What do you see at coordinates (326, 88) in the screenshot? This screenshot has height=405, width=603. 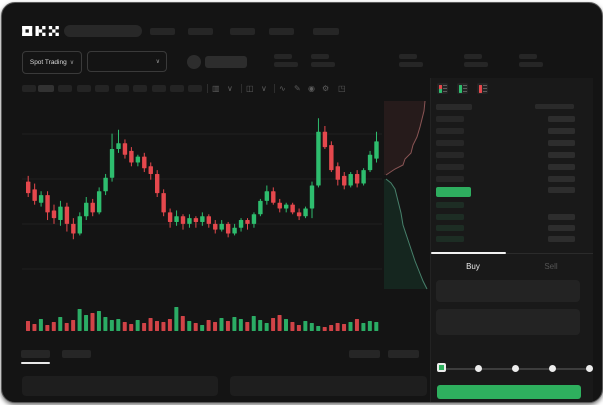 I see `settings-icon: ⚙` at bounding box center [326, 88].